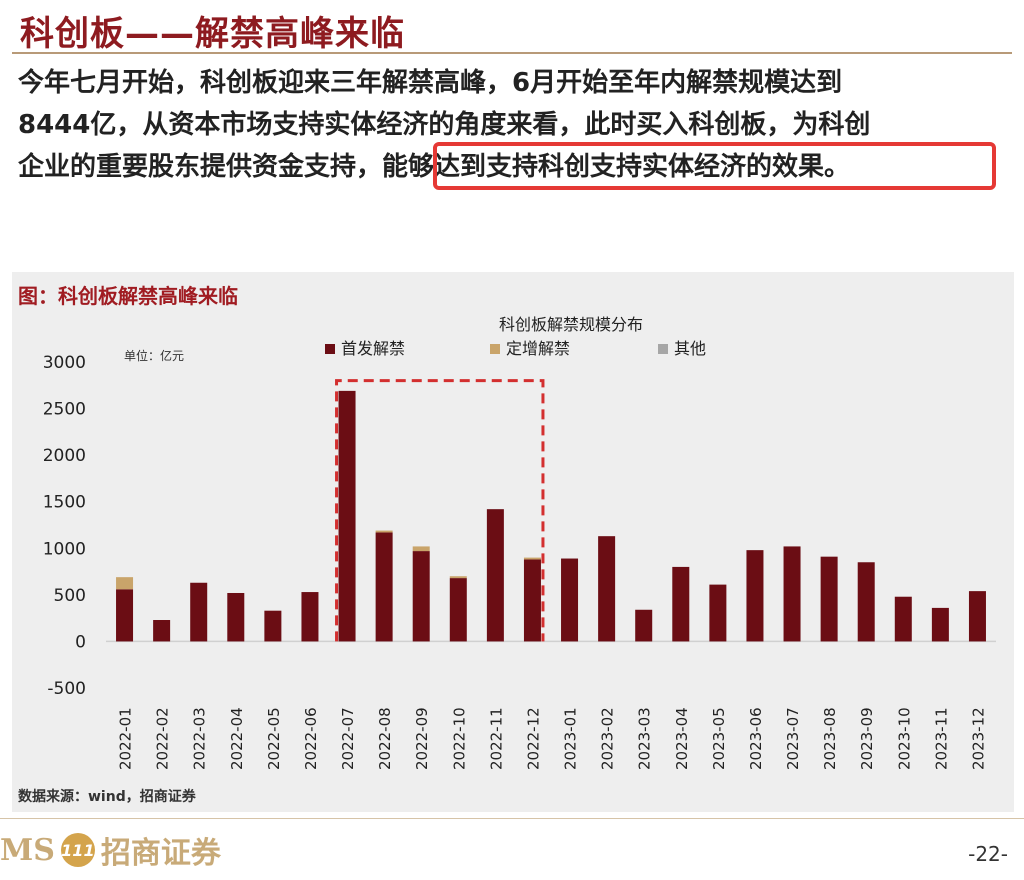 Image resolution: width=1024 pixels, height=880 pixels. Describe the element at coordinates (348, 738) in the screenshot. I see `x-tick-label: 2022-07` at that location.